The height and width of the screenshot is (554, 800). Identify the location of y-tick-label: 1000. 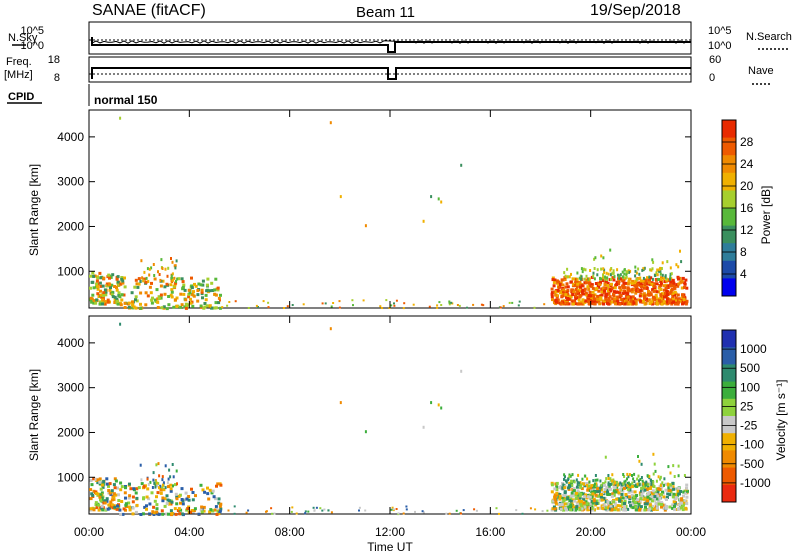
(70, 477).